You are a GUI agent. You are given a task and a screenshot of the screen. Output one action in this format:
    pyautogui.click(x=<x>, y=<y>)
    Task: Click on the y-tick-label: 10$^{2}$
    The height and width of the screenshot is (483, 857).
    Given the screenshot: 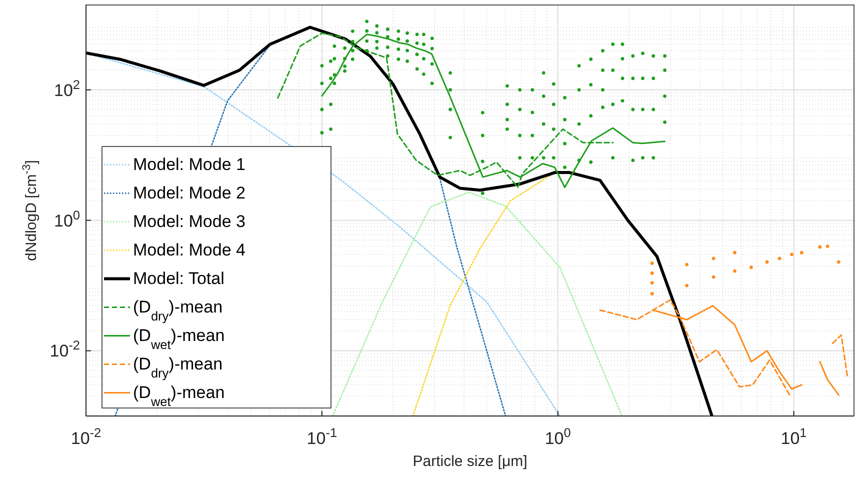 What is the action you would take?
    pyautogui.click(x=67, y=88)
    